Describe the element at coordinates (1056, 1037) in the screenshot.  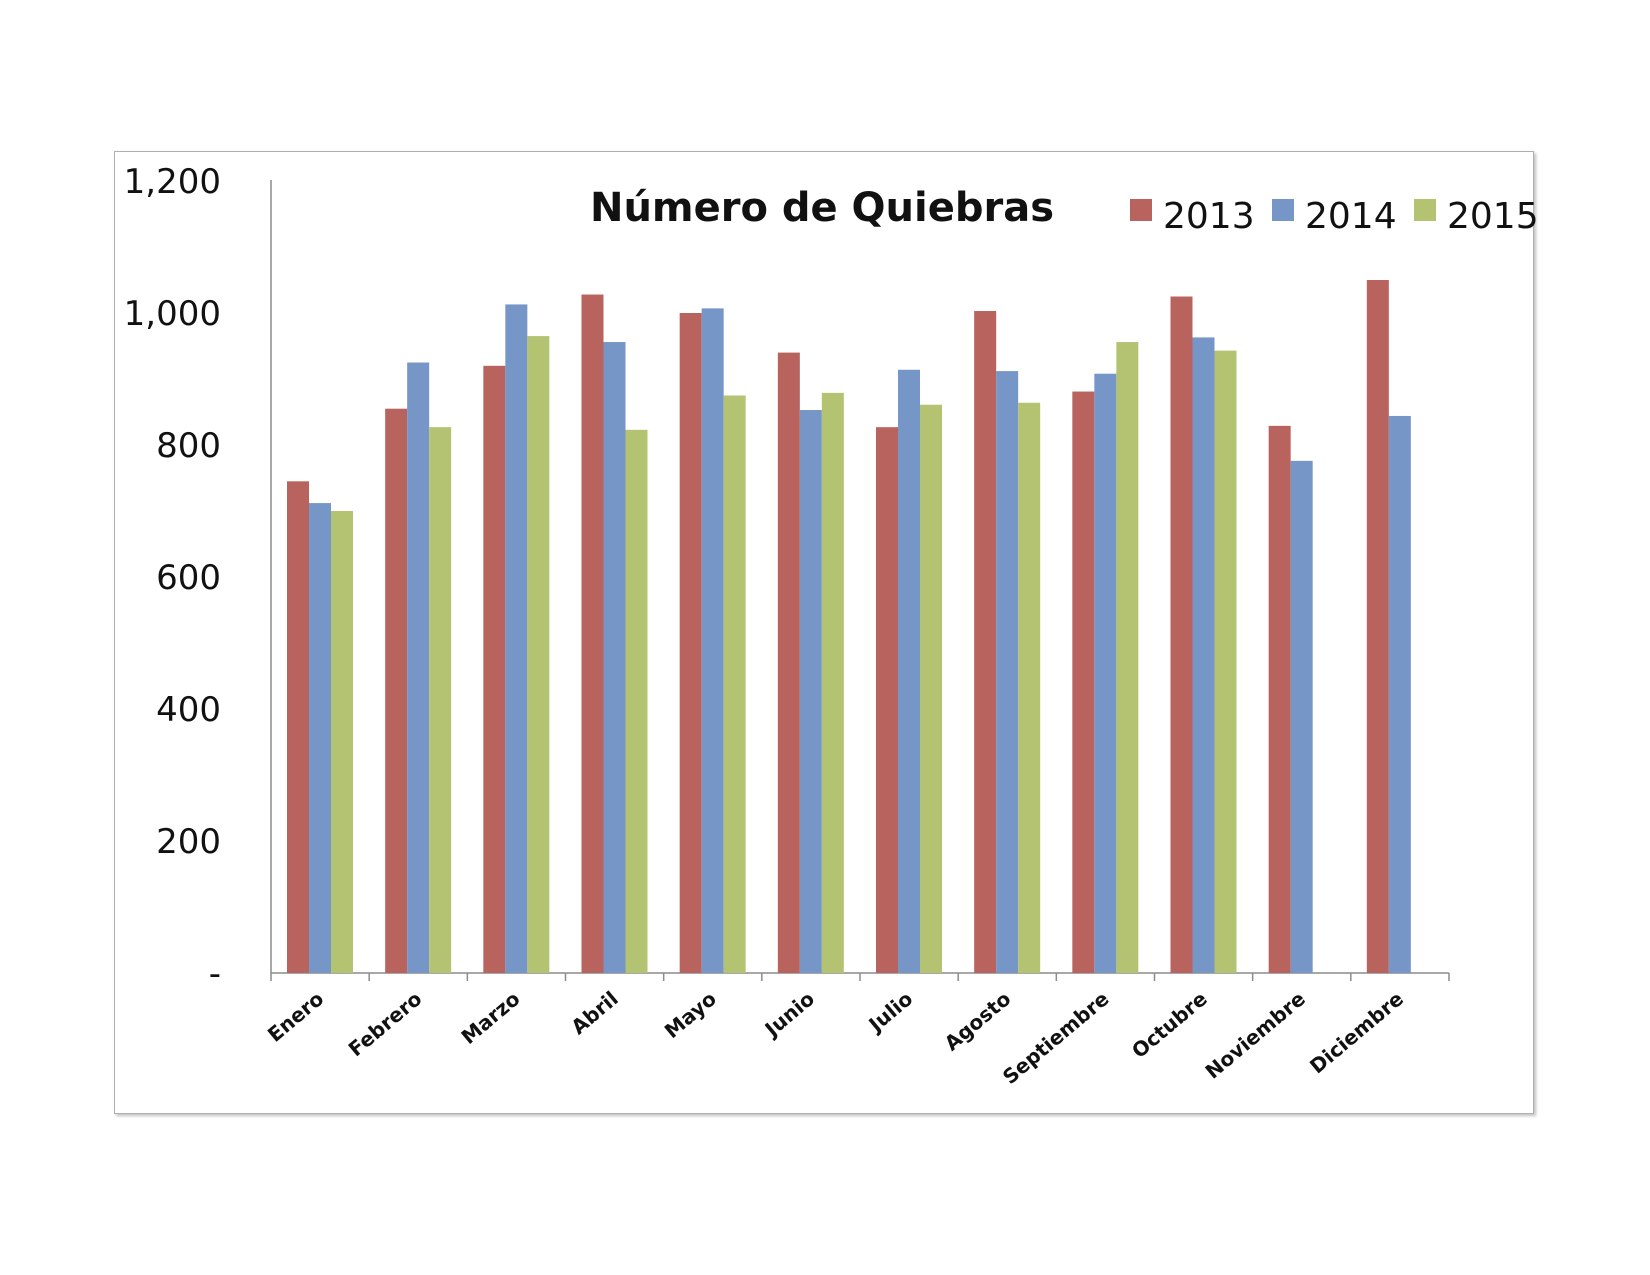
I see `x-tick-label-septiembre: Septiembre` at that location.